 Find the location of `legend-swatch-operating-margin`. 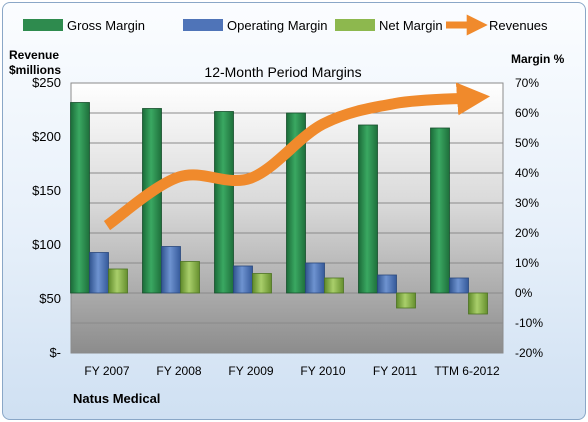

legend-swatch-operating-margin is located at coordinates (203, 25).